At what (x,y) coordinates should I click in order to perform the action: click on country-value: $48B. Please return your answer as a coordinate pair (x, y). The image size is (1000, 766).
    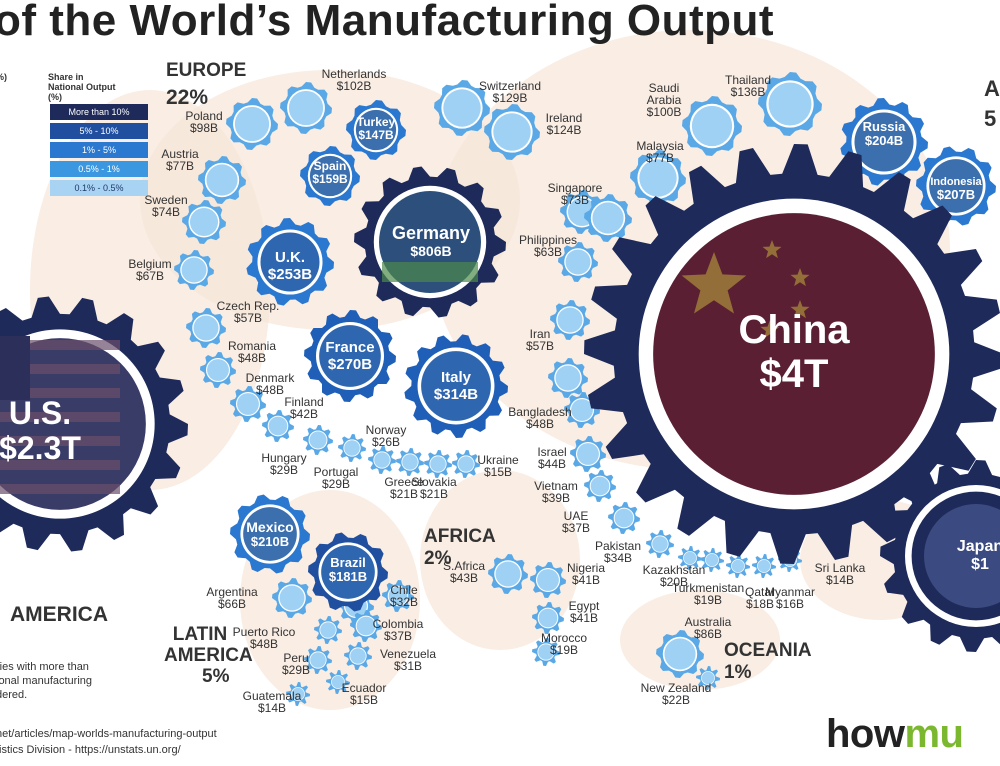
    Looking at the image, I should click on (540, 424).